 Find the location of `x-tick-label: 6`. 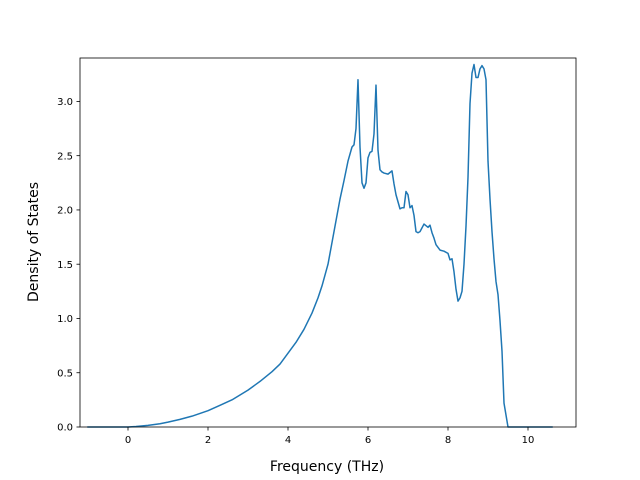

x-tick-label: 6 is located at coordinates (368, 440).